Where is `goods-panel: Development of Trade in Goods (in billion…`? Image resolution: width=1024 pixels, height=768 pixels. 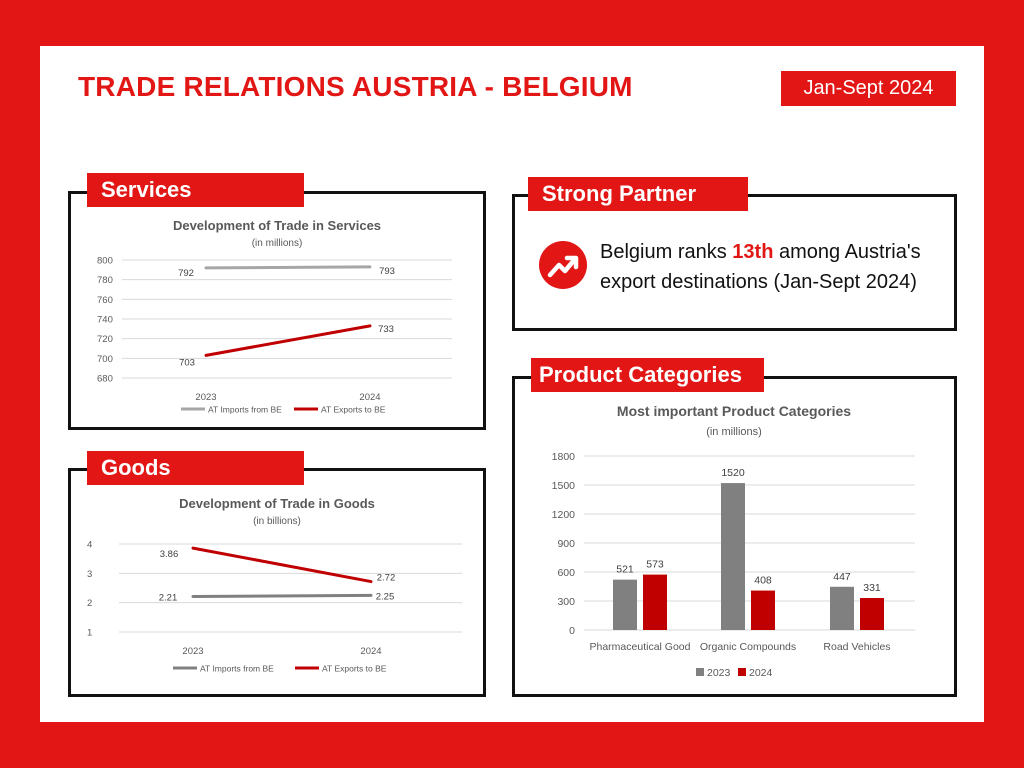
goods-panel: Development of Trade in Goods (in billion… is located at coordinates (277, 582).